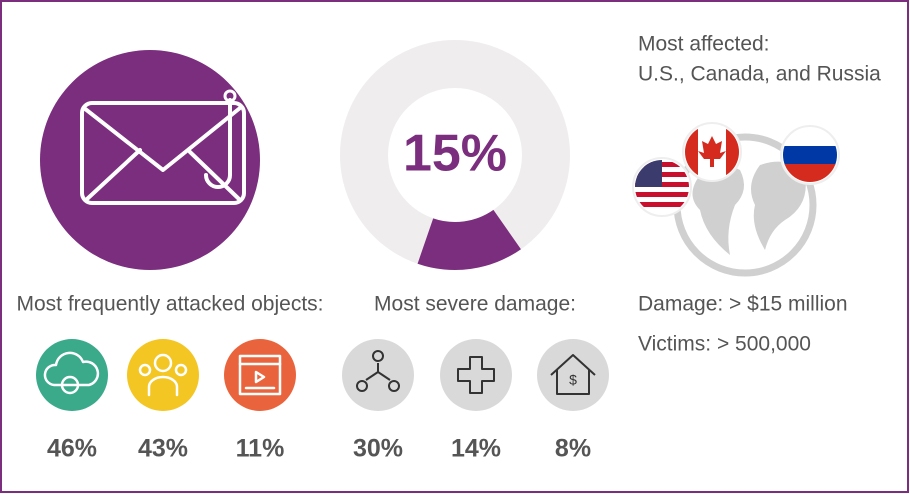 The width and height of the screenshot is (910, 494). I want to click on damage-percent: 14%, so click(476, 449).